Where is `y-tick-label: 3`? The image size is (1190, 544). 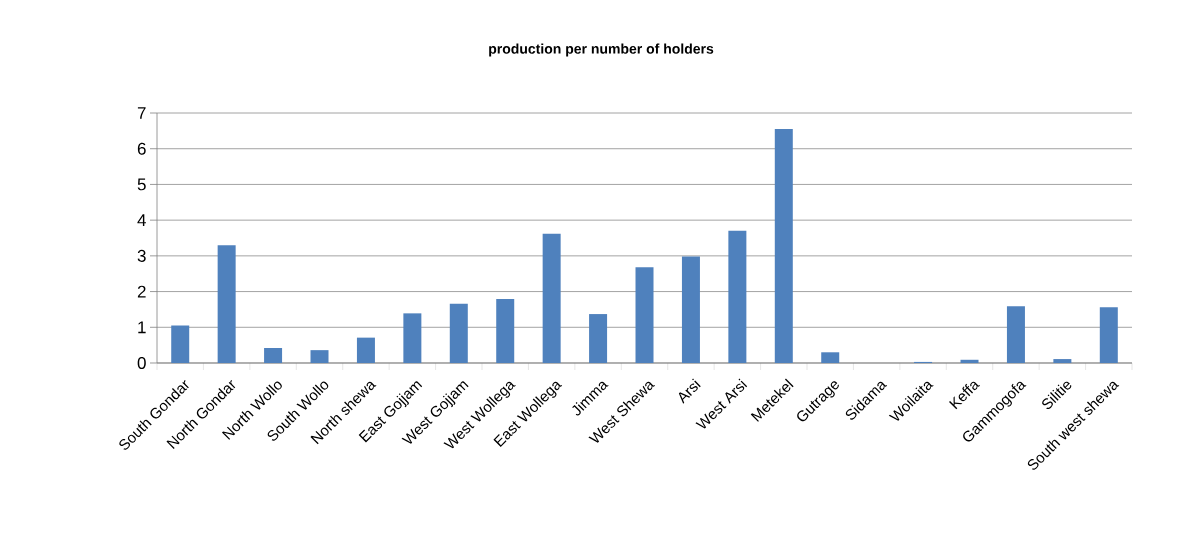
y-tick-label: 3 is located at coordinates (141, 255).